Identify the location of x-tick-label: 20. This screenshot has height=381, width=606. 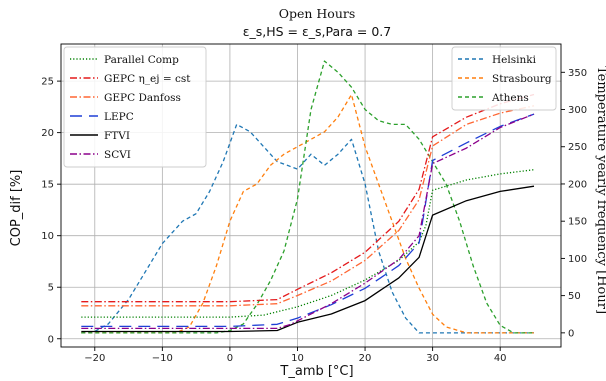
(365, 358).